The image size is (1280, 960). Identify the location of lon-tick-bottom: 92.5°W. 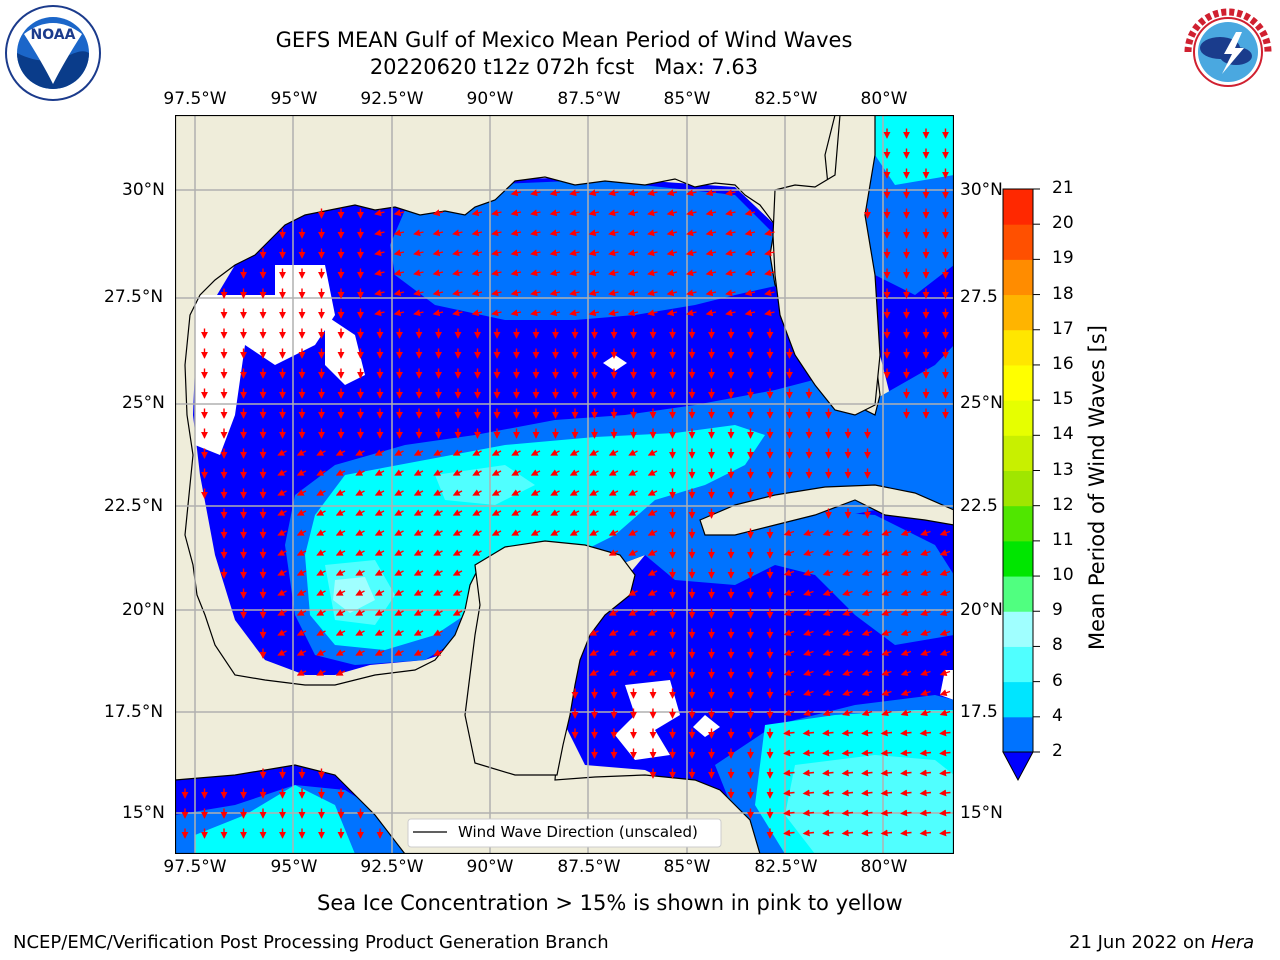
(392, 867).